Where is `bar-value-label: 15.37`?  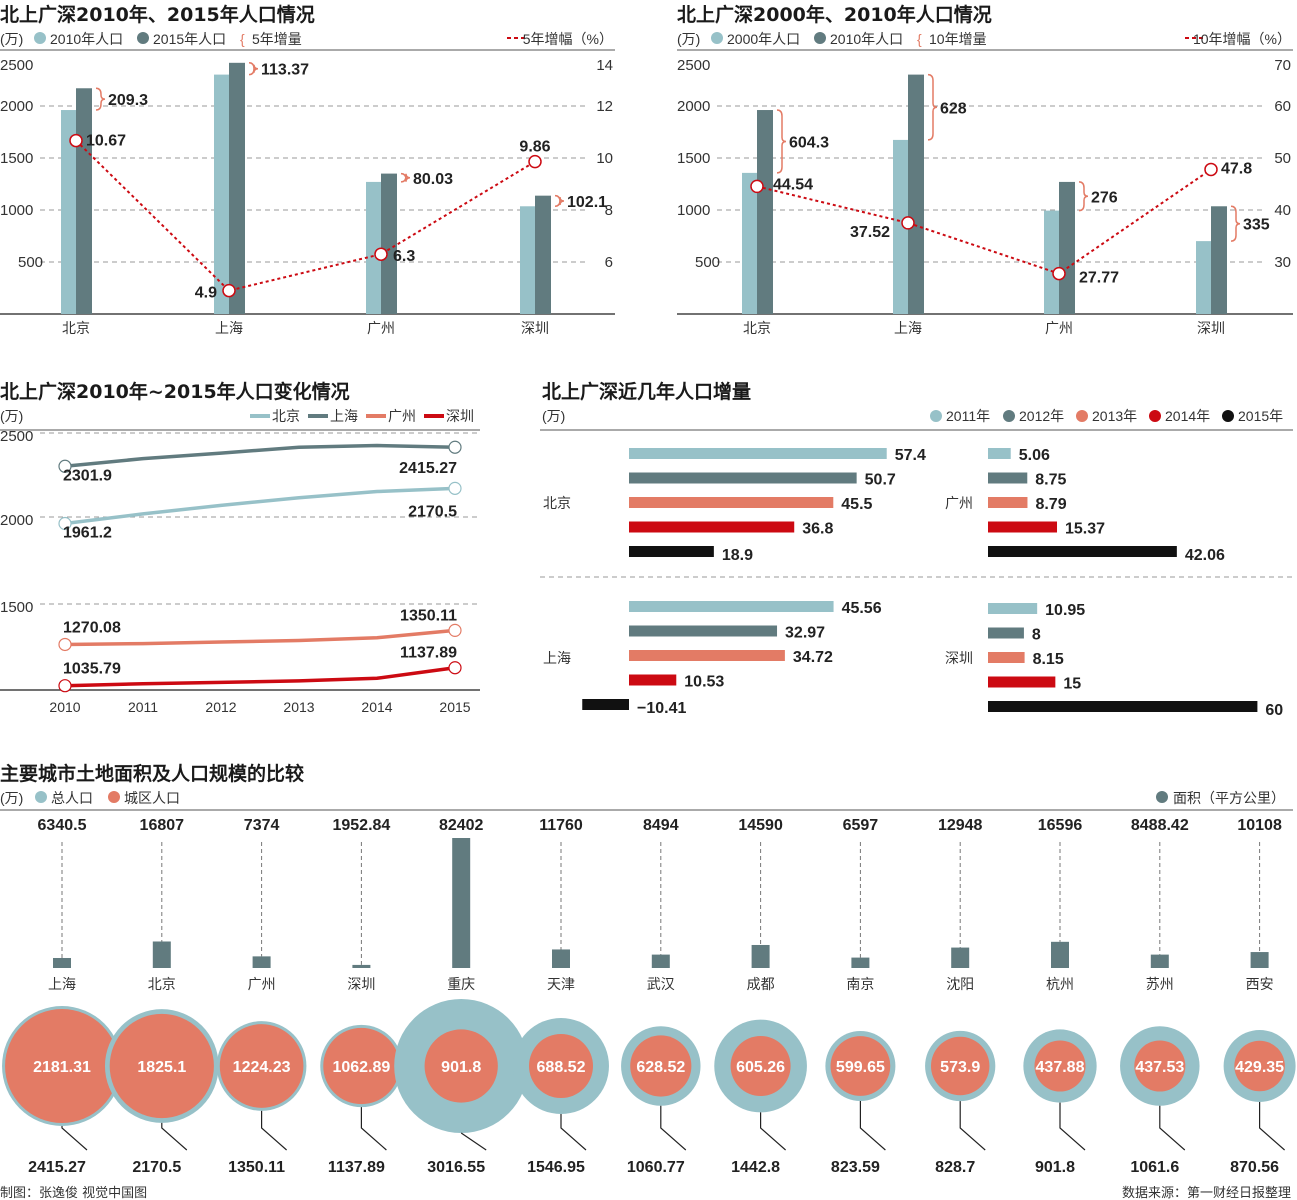
bar-value-label: 15.37 is located at coordinates (1085, 529).